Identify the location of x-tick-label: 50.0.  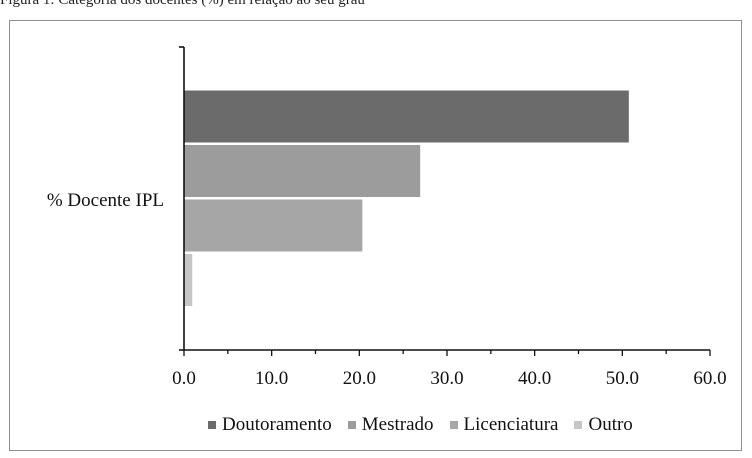
(622, 378).